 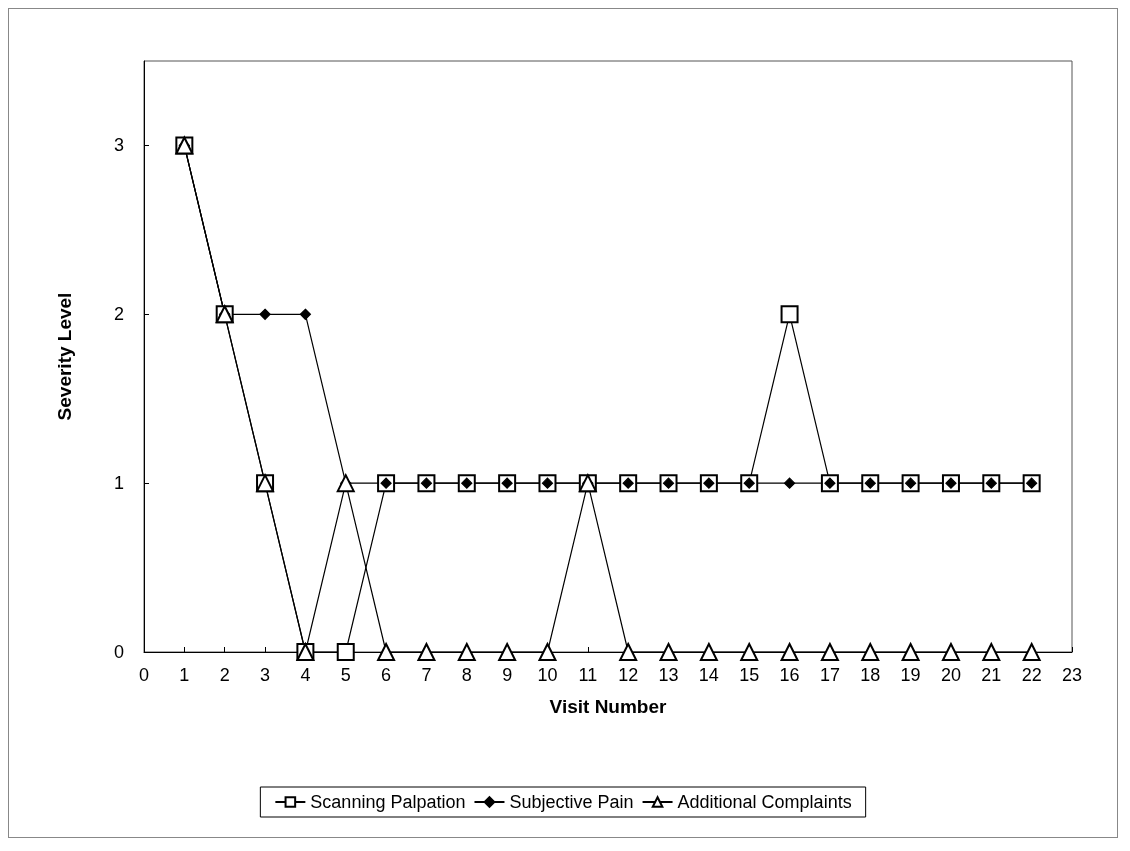 I want to click on x-tick-label: 7, so click(x=426, y=675).